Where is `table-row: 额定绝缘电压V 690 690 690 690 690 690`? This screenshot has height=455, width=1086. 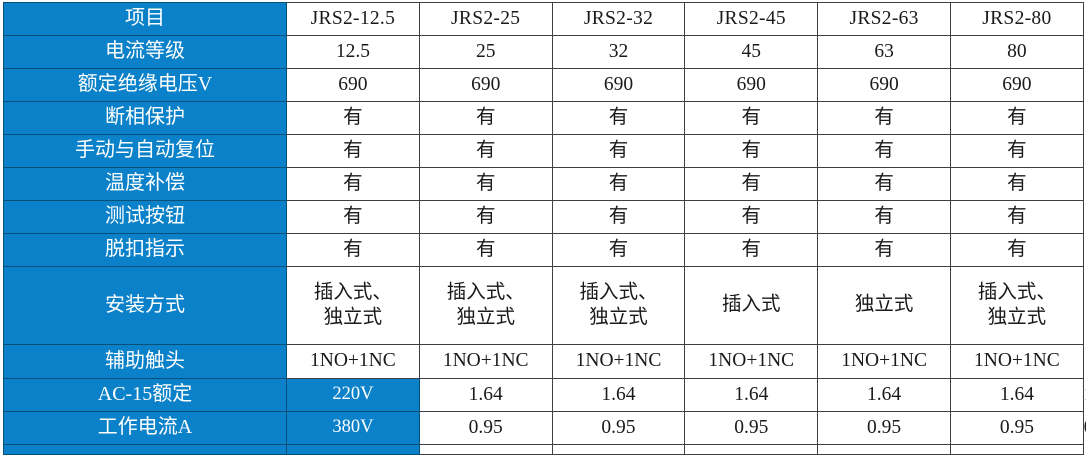 table-row: 额定绝缘电压V 690 690 690 690 690 690 is located at coordinates (543, 85).